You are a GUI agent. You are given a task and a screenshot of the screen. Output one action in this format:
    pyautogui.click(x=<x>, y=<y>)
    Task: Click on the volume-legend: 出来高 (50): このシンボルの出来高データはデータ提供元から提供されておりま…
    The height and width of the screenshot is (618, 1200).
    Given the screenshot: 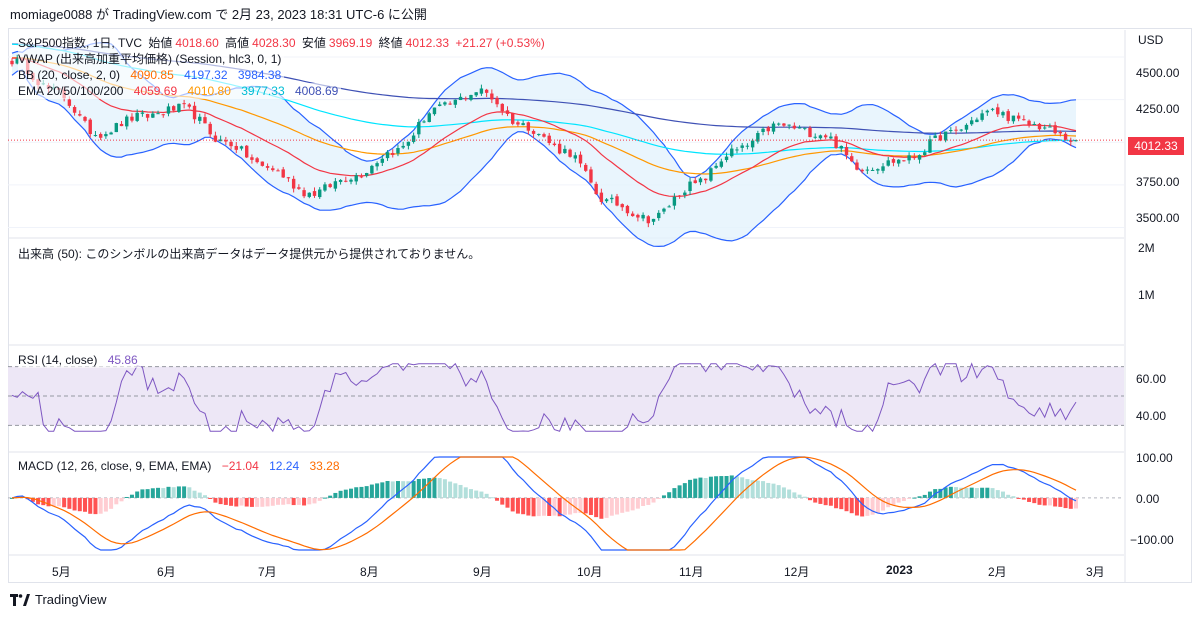 What is the action you would take?
    pyautogui.click(x=251, y=254)
    